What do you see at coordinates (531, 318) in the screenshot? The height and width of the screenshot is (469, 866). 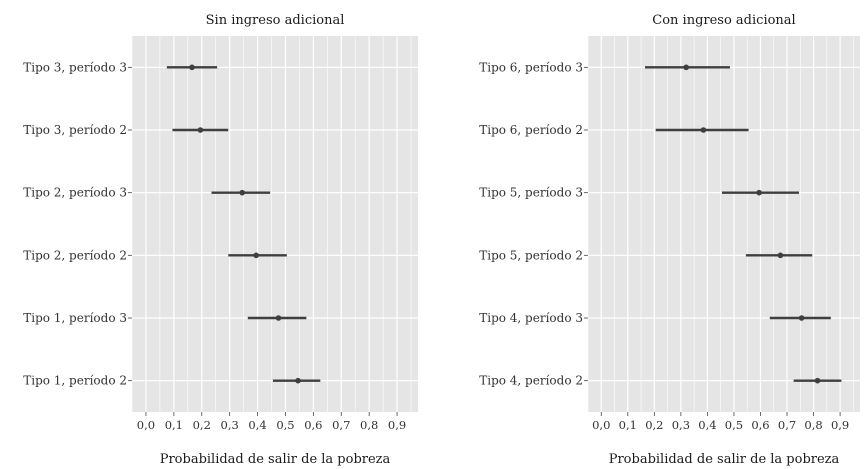 I see `category-label: Tipo 4, período 3` at bounding box center [531, 318].